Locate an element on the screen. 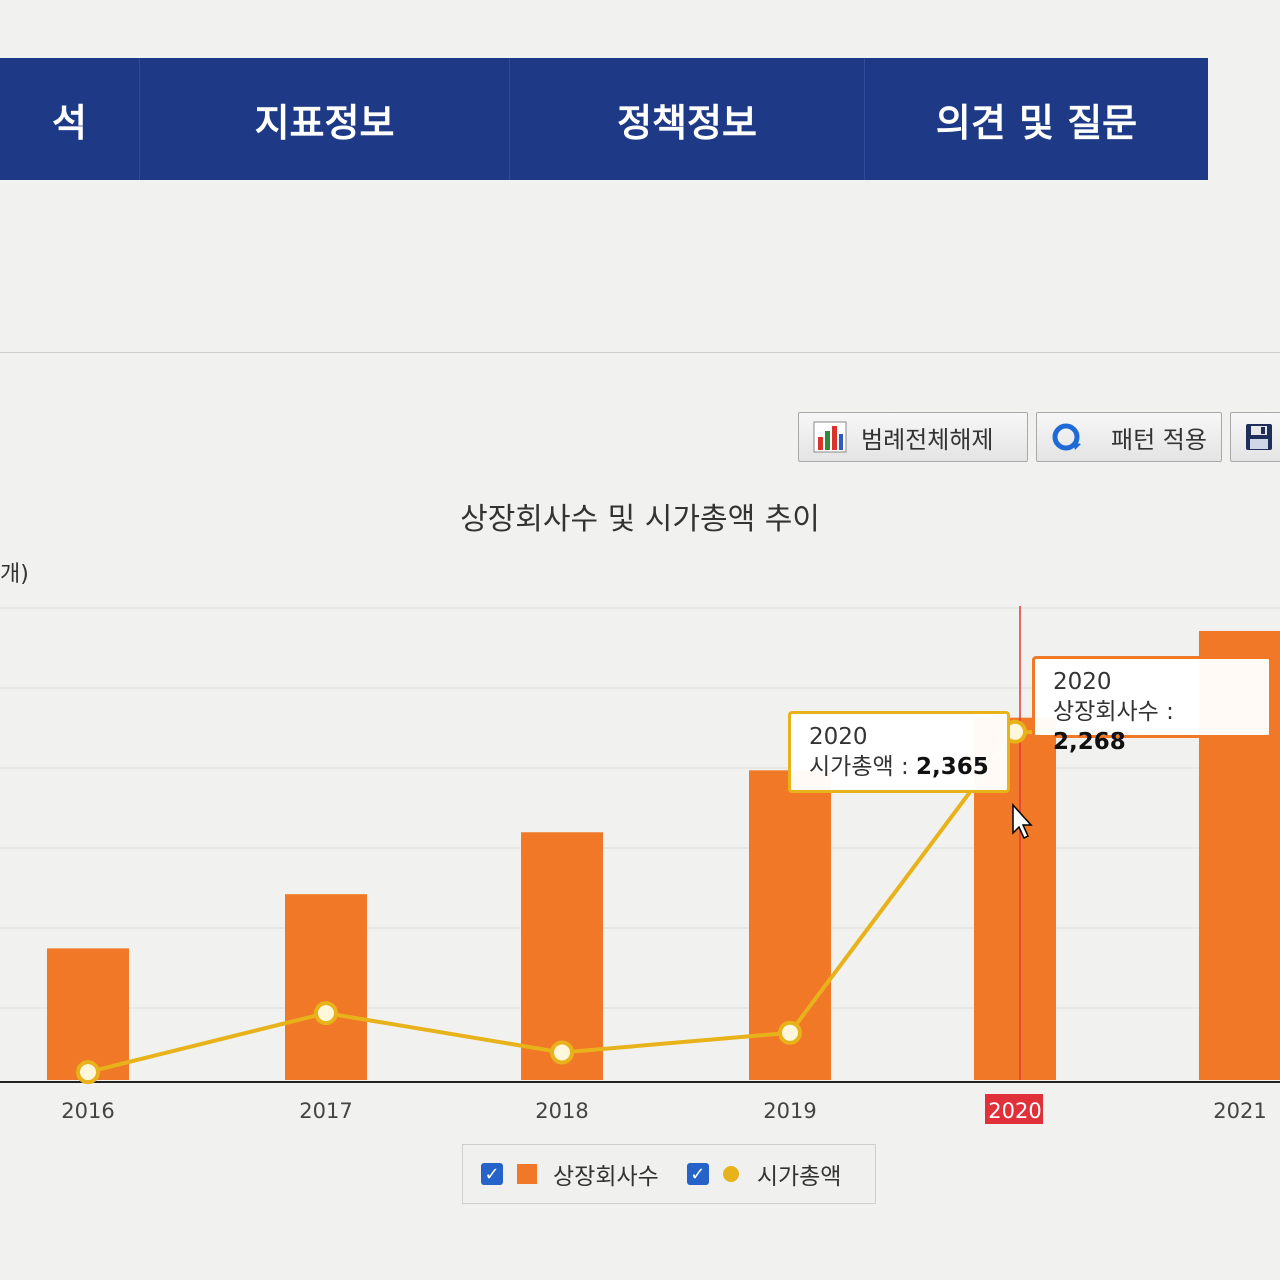 The height and width of the screenshot is (1280, 1280). bar-chart-icon is located at coordinates (830, 437).